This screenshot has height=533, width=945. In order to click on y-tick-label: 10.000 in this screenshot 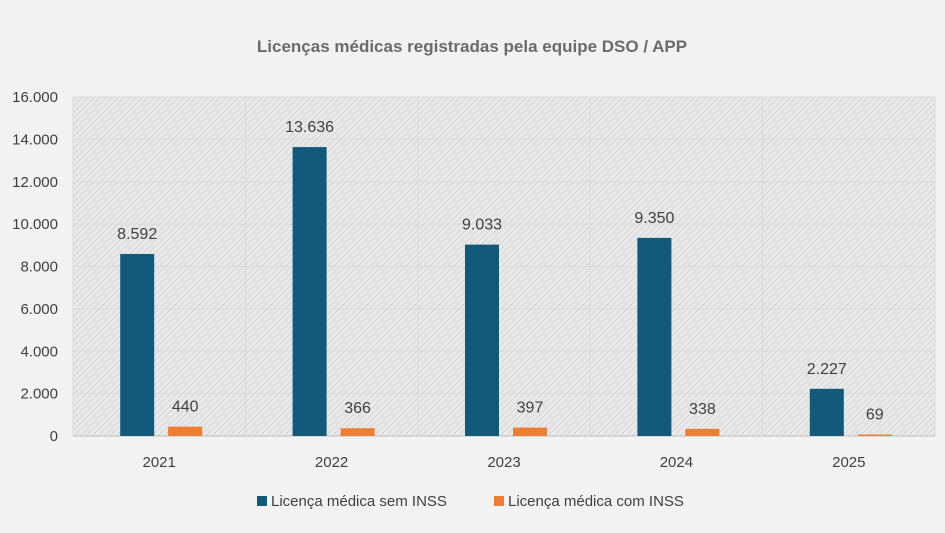, I will do `click(35, 224)`.